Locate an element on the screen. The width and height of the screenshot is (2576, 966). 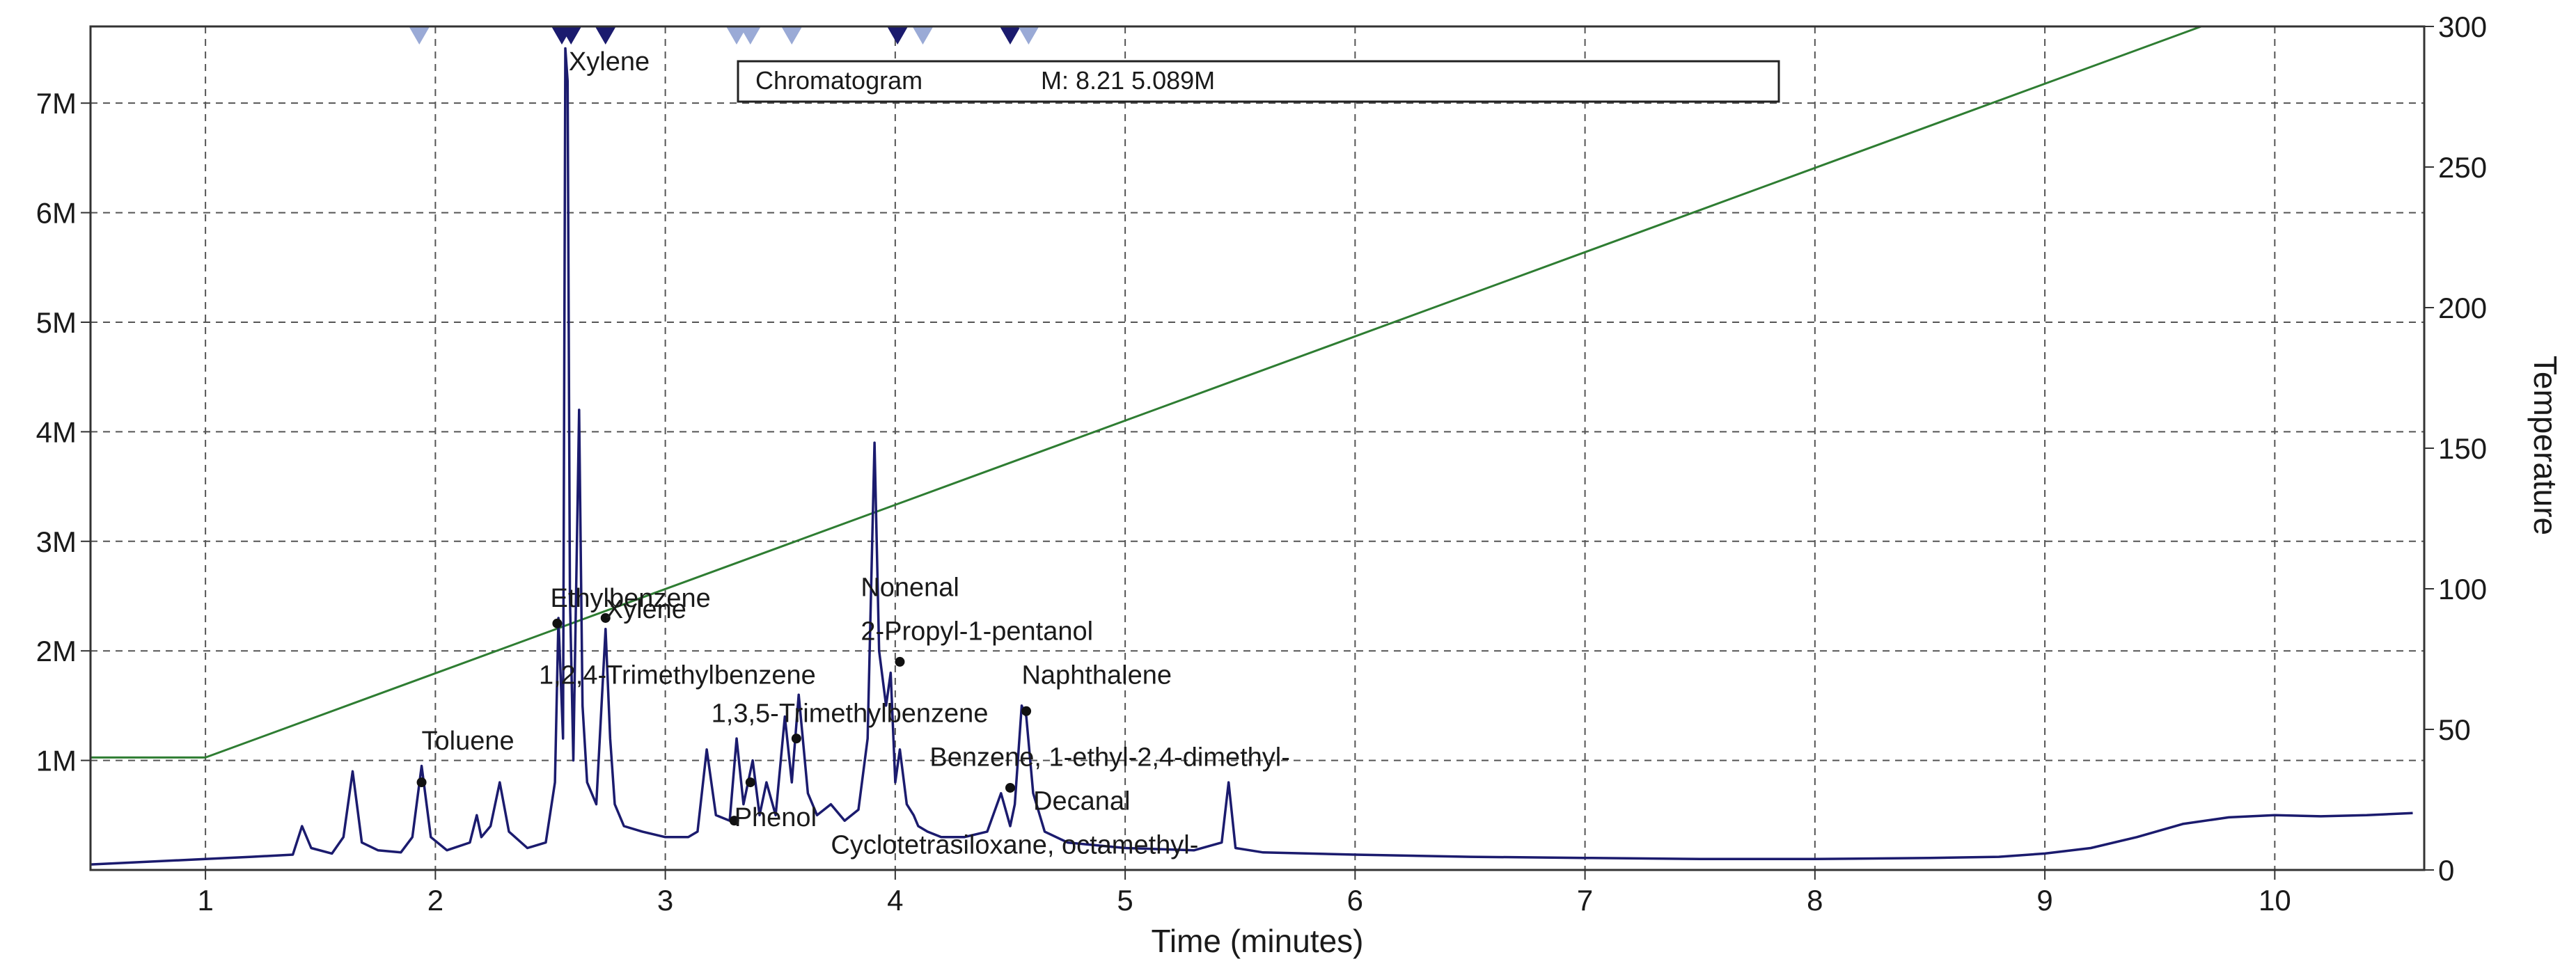
x-tick-label: 5 is located at coordinates (1125, 900).